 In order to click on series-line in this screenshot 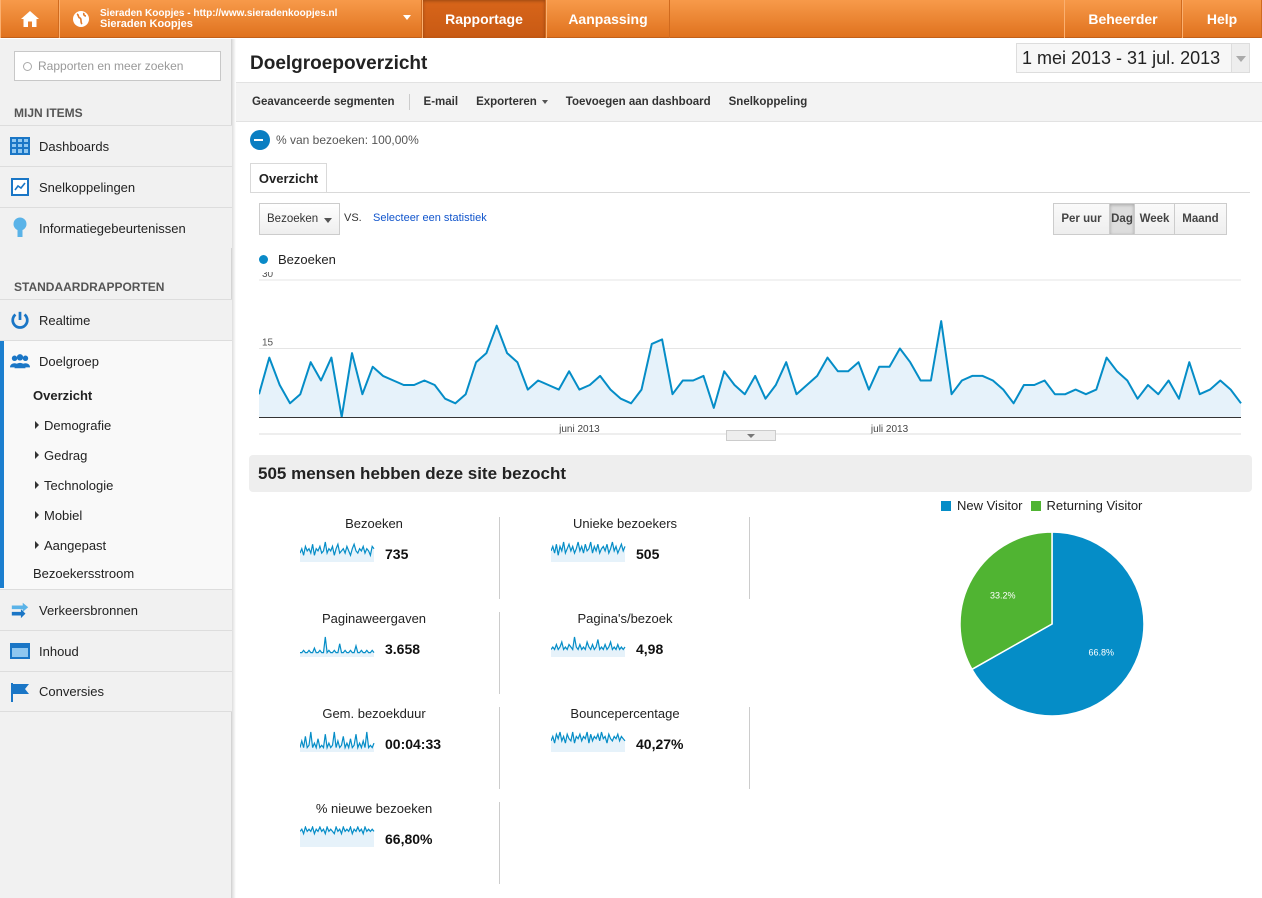, I will do `click(750, 369)`.